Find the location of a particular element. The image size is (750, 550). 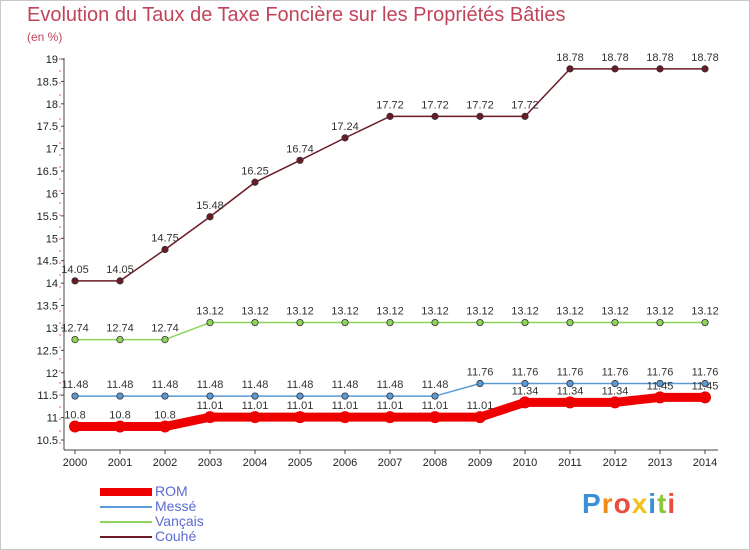

x-tick-label: 2013 is located at coordinates (660, 463).